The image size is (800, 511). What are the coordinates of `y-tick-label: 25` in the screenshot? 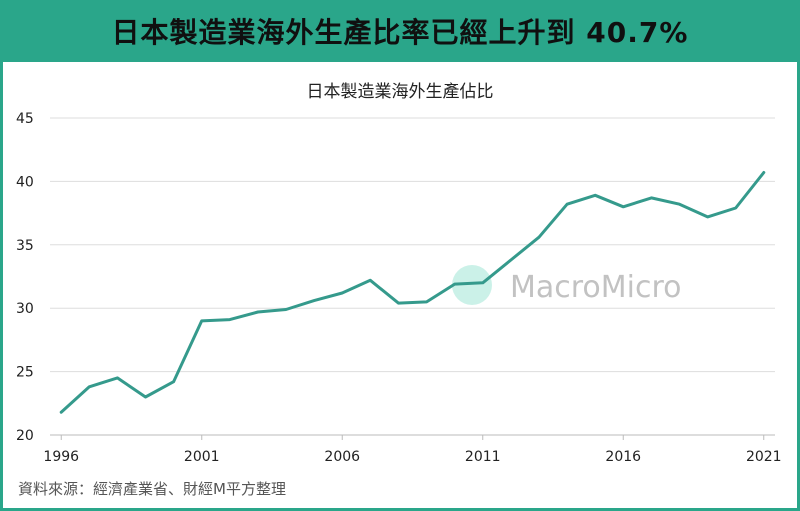 It's located at (25, 373).